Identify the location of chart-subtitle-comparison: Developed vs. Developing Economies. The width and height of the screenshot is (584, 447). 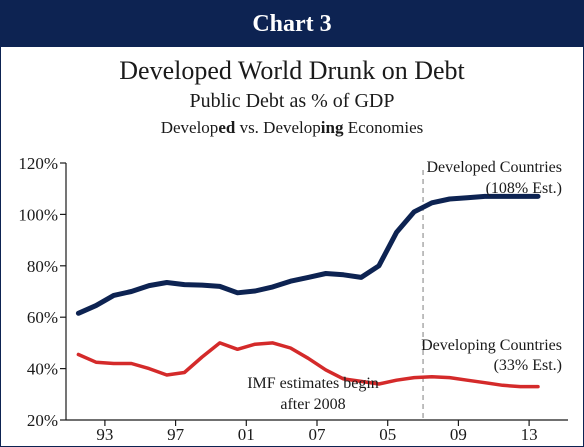
(292, 128).